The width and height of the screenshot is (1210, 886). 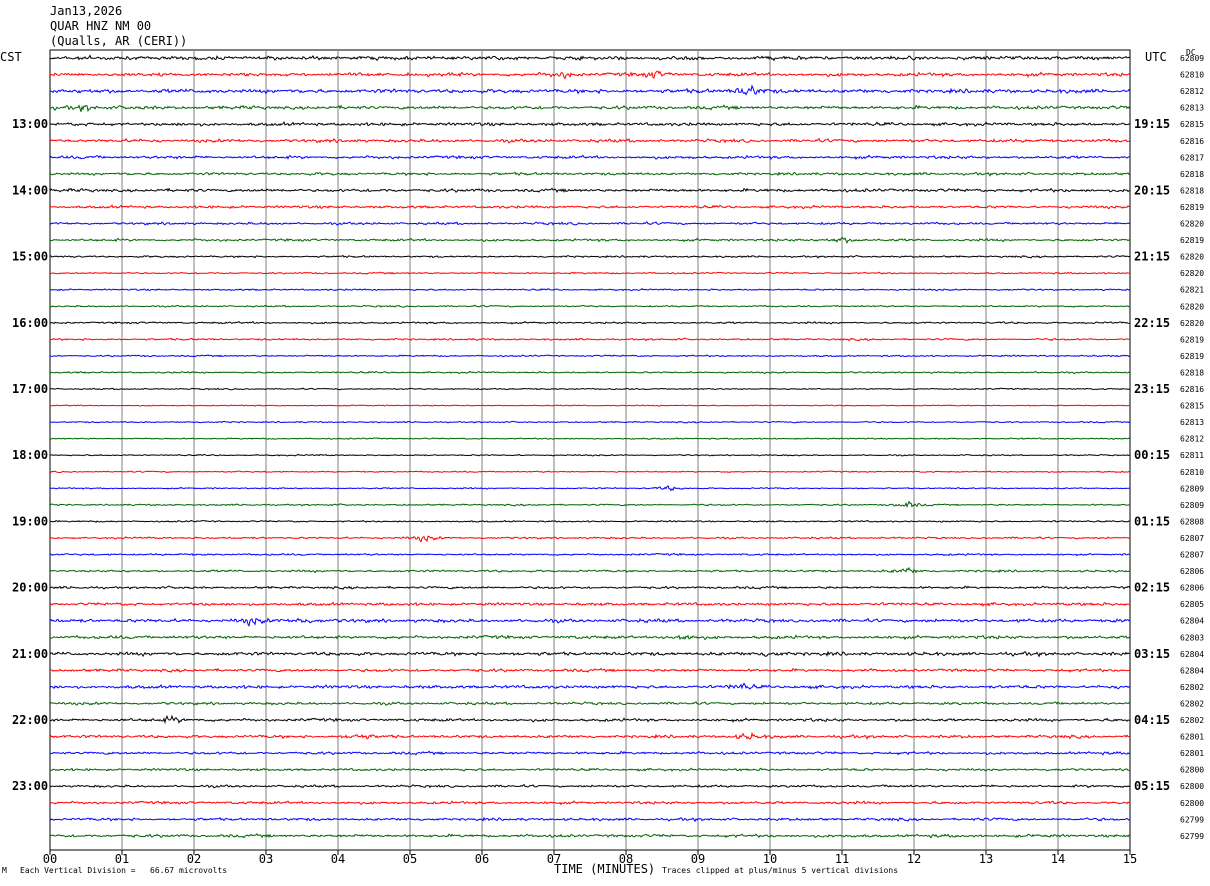 What do you see at coordinates (30, 124) in the screenshot?
I see `cst-hour-label: 13:00` at bounding box center [30, 124].